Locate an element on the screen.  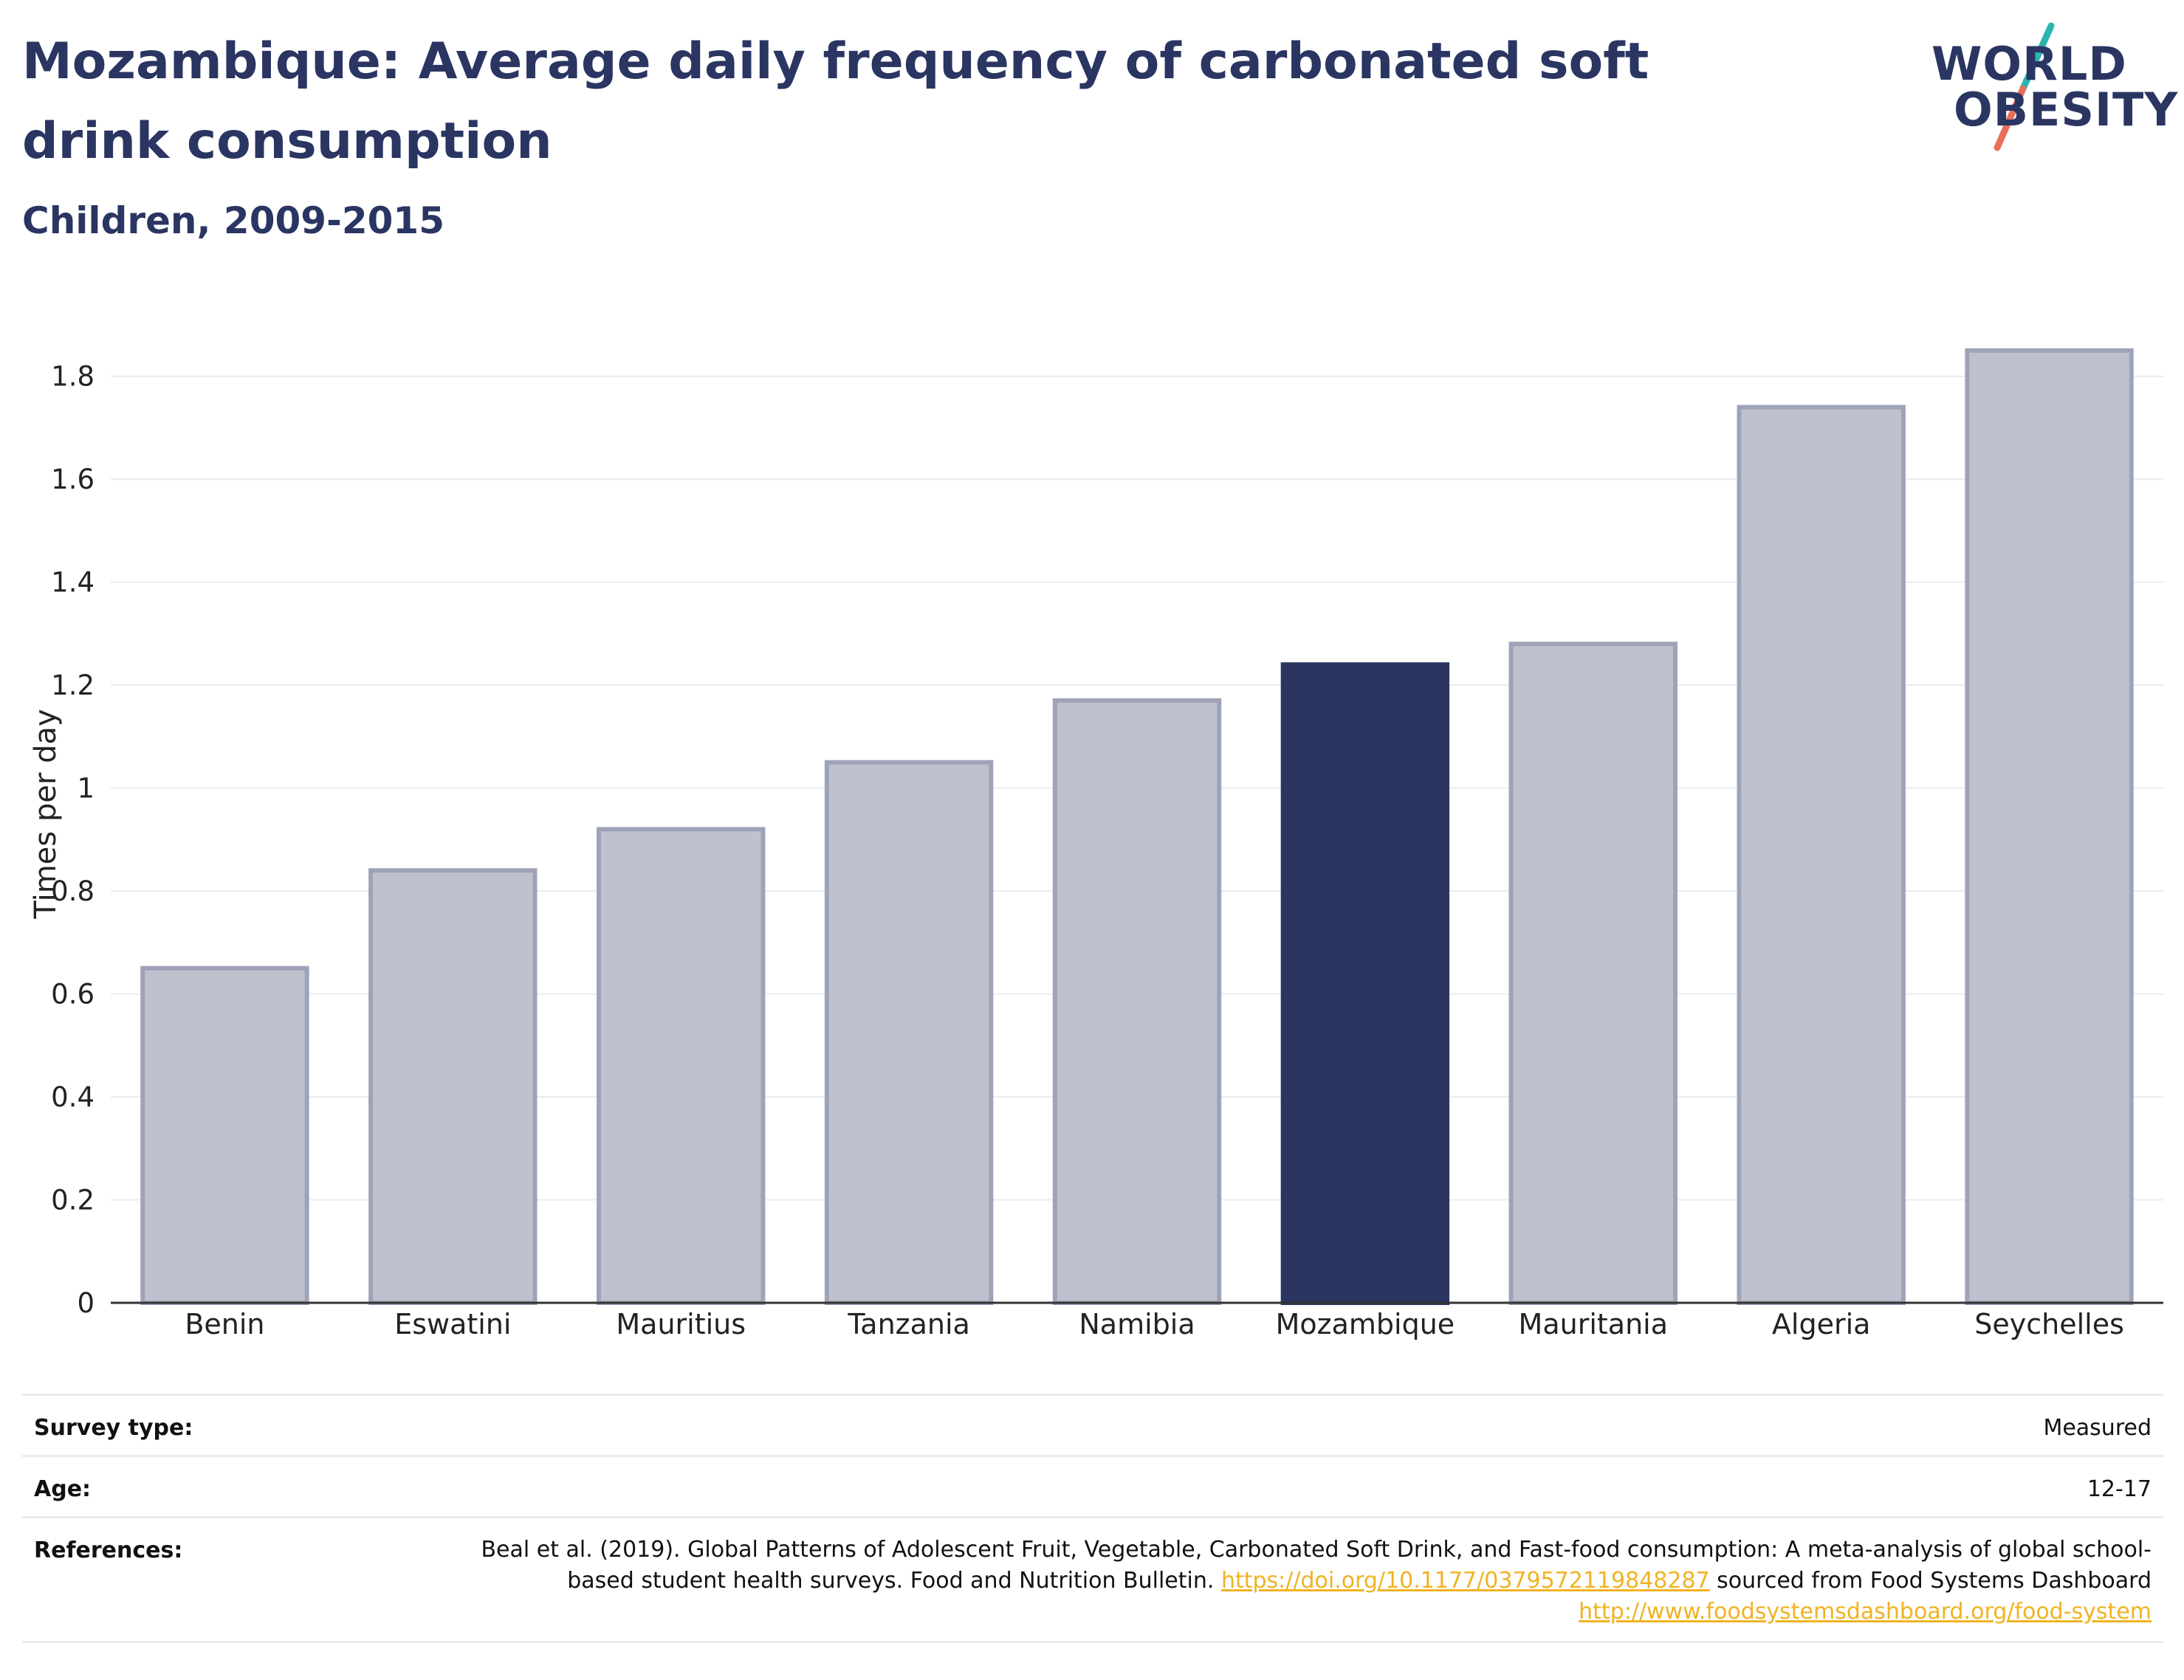
doi-link: https://doi.org/10.1177/0379572119848287 is located at coordinates (1465, 1581).